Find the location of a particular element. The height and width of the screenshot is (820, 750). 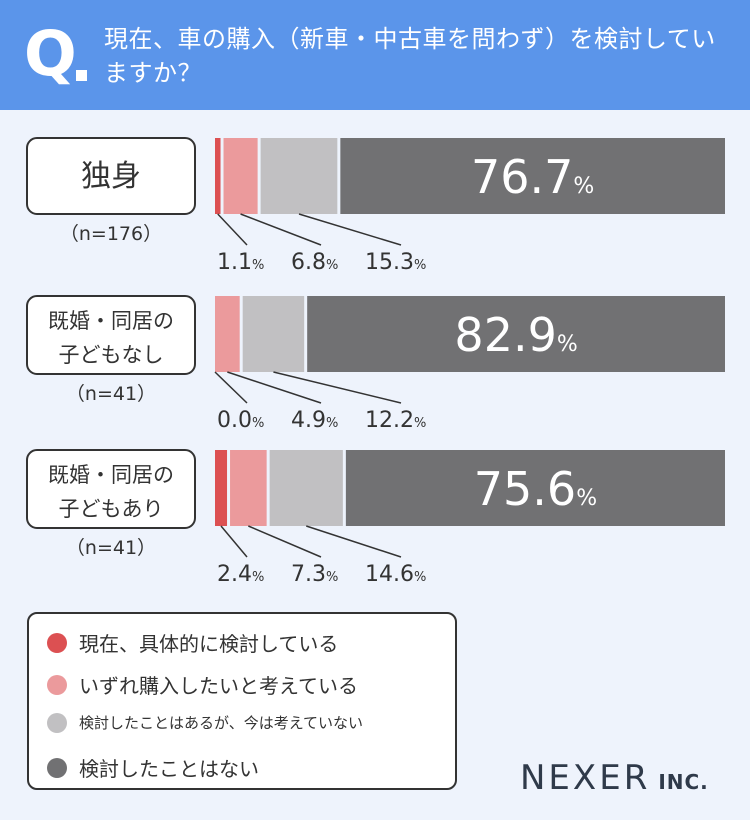

legend-item: いずれ購入したいと考えている is located at coordinates (202, 684).